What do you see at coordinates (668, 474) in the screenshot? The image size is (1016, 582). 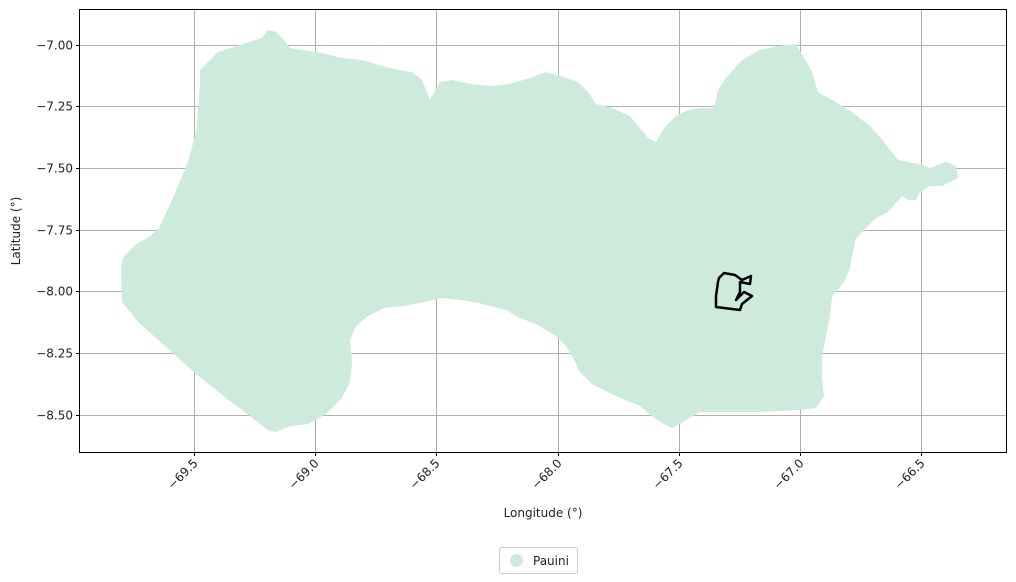 I see `x-tick-label: −67.5` at bounding box center [668, 474].